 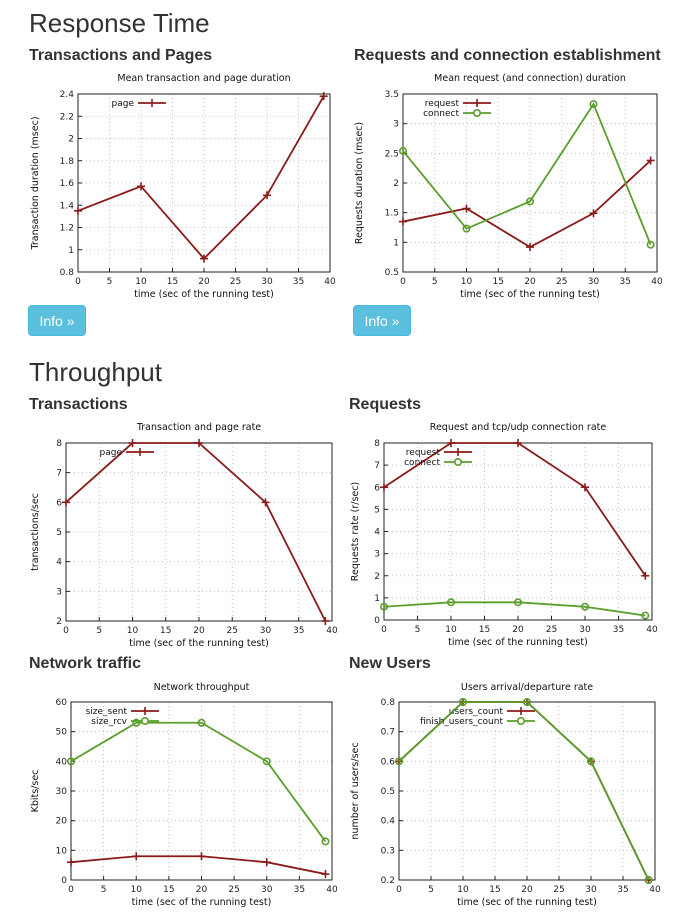 What do you see at coordinates (392, 154) in the screenshot?
I see `y-tick-label: 2.5` at bounding box center [392, 154].